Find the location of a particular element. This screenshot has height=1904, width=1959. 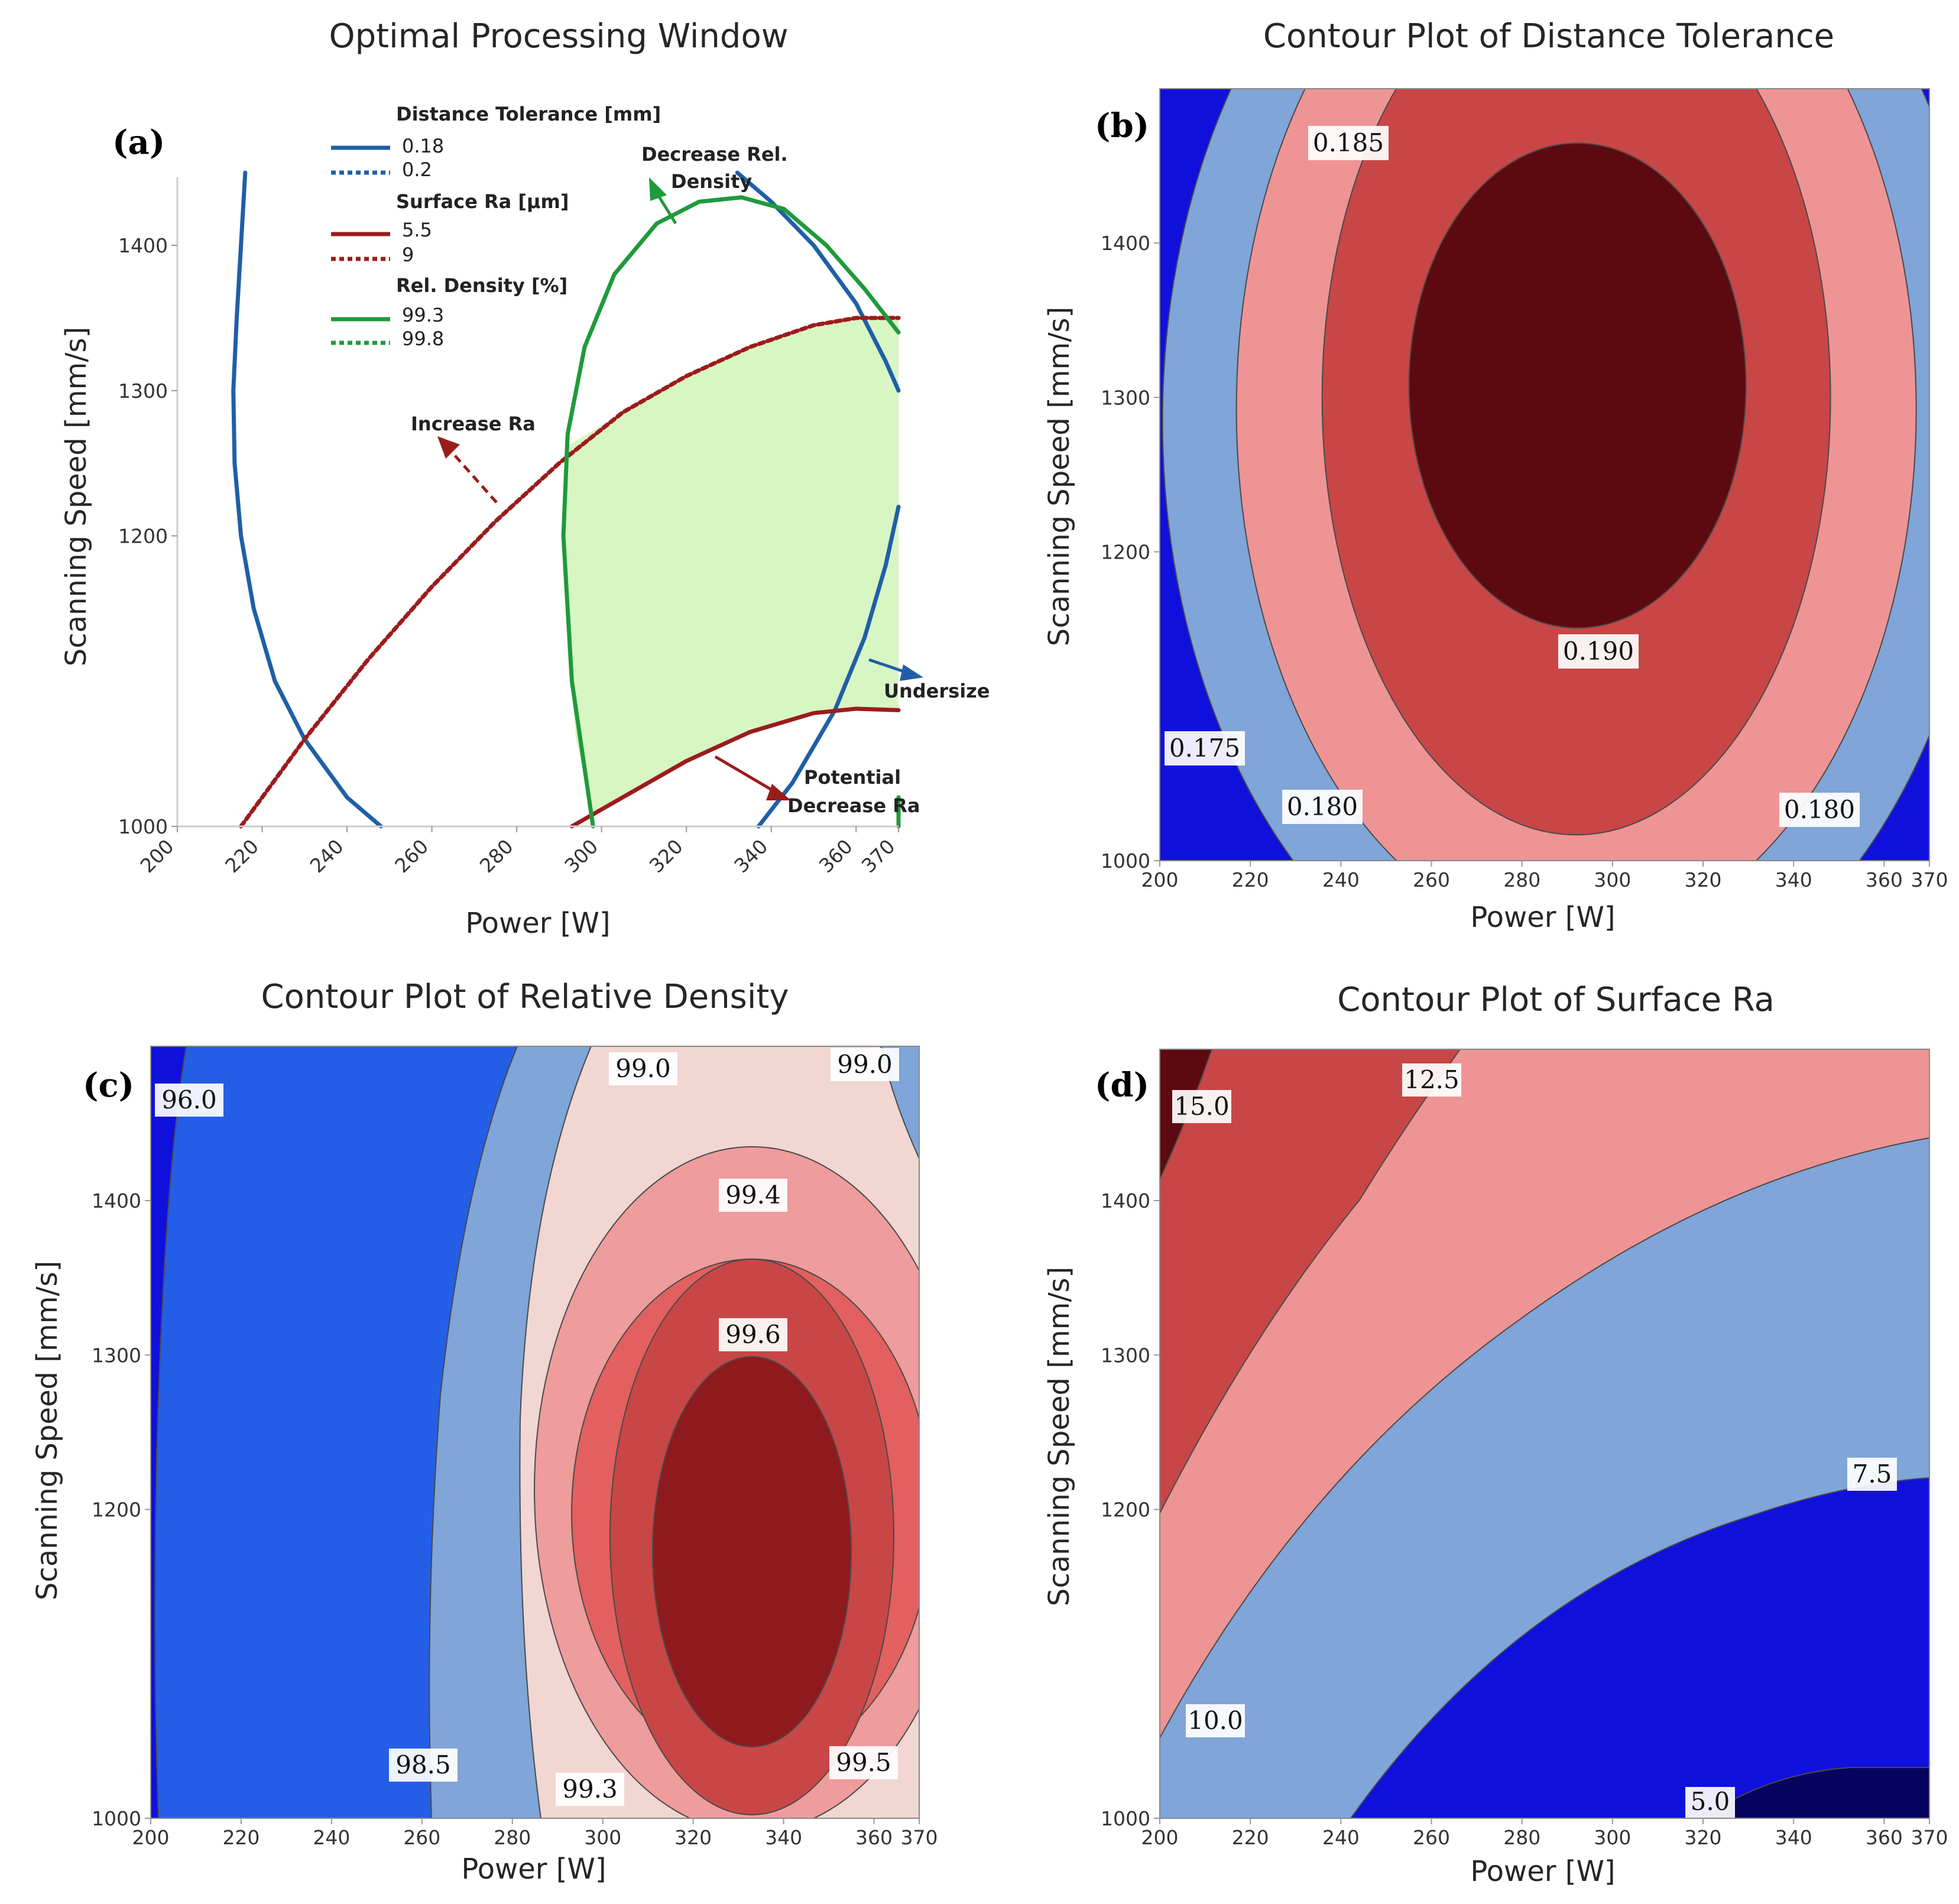

contour-label: 10.0 is located at coordinates (1215, 1720).